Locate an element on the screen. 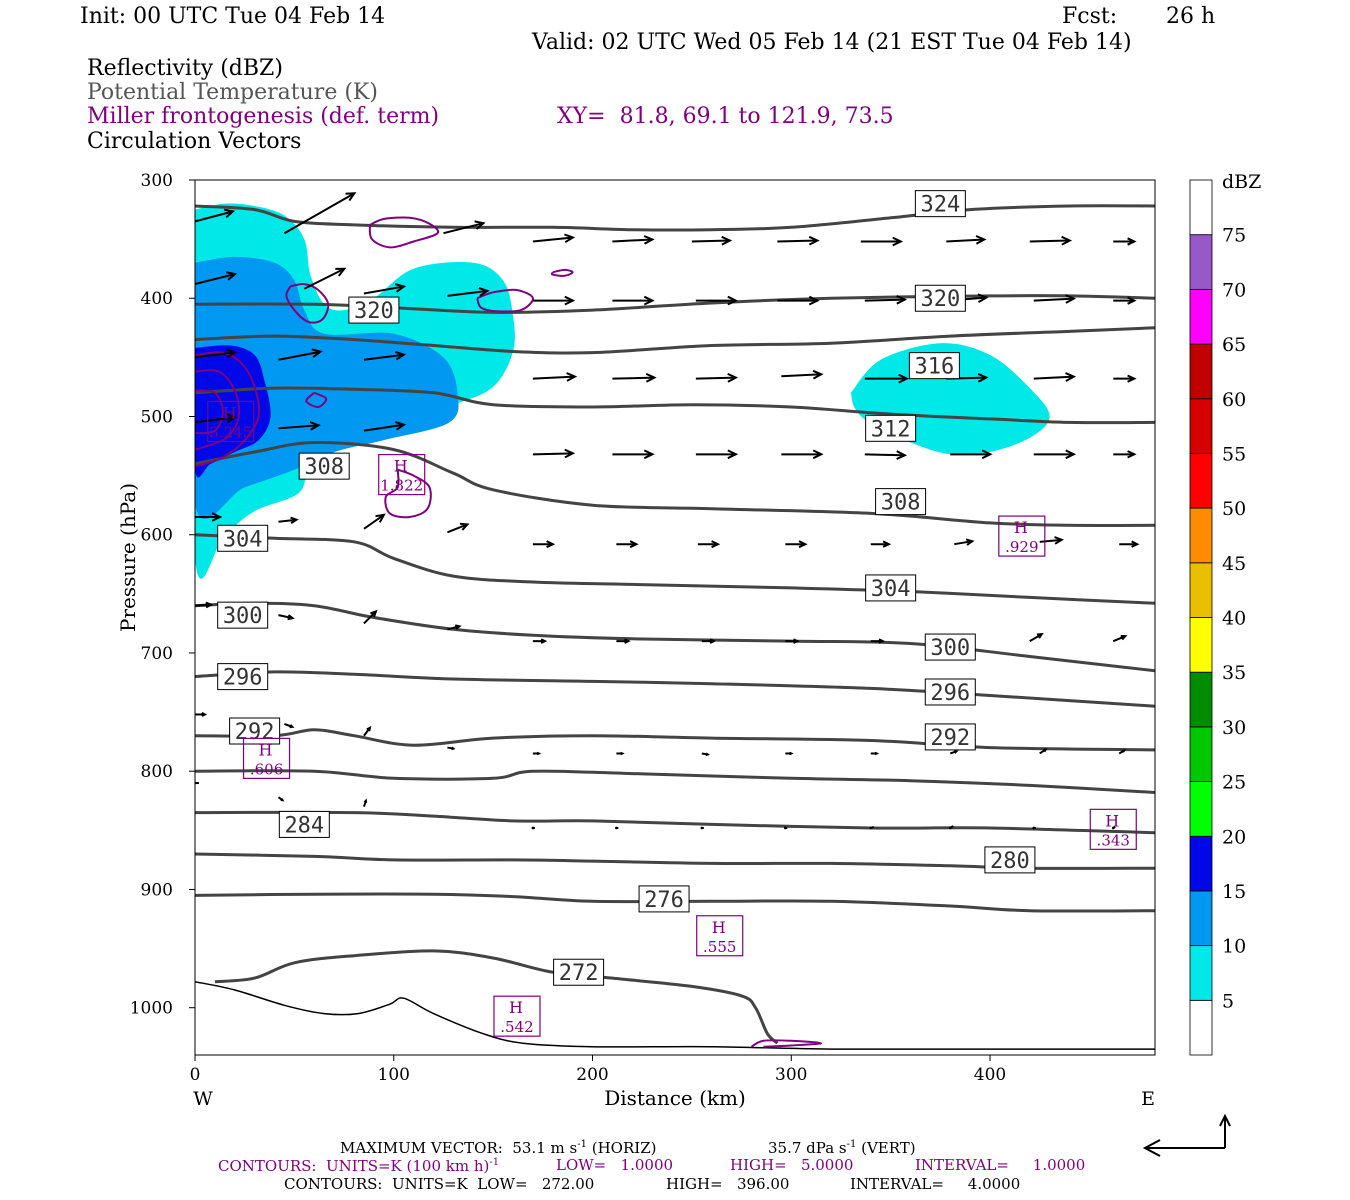  frontogenesis-contour is located at coordinates (408, 493).